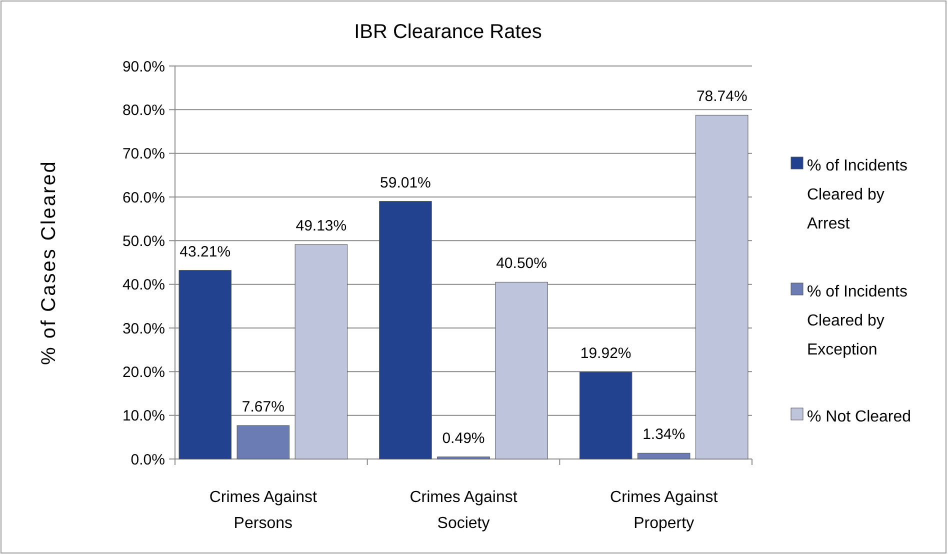 The width and height of the screenshot is (948, 554). I want to click on data-label: 19.92%, so click(606, 353).